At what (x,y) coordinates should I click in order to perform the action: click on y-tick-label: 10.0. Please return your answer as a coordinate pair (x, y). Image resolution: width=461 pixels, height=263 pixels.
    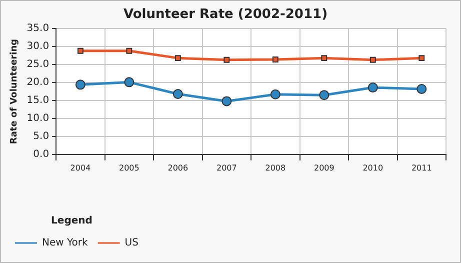
    Looking at the image, I should click on (38, 118).